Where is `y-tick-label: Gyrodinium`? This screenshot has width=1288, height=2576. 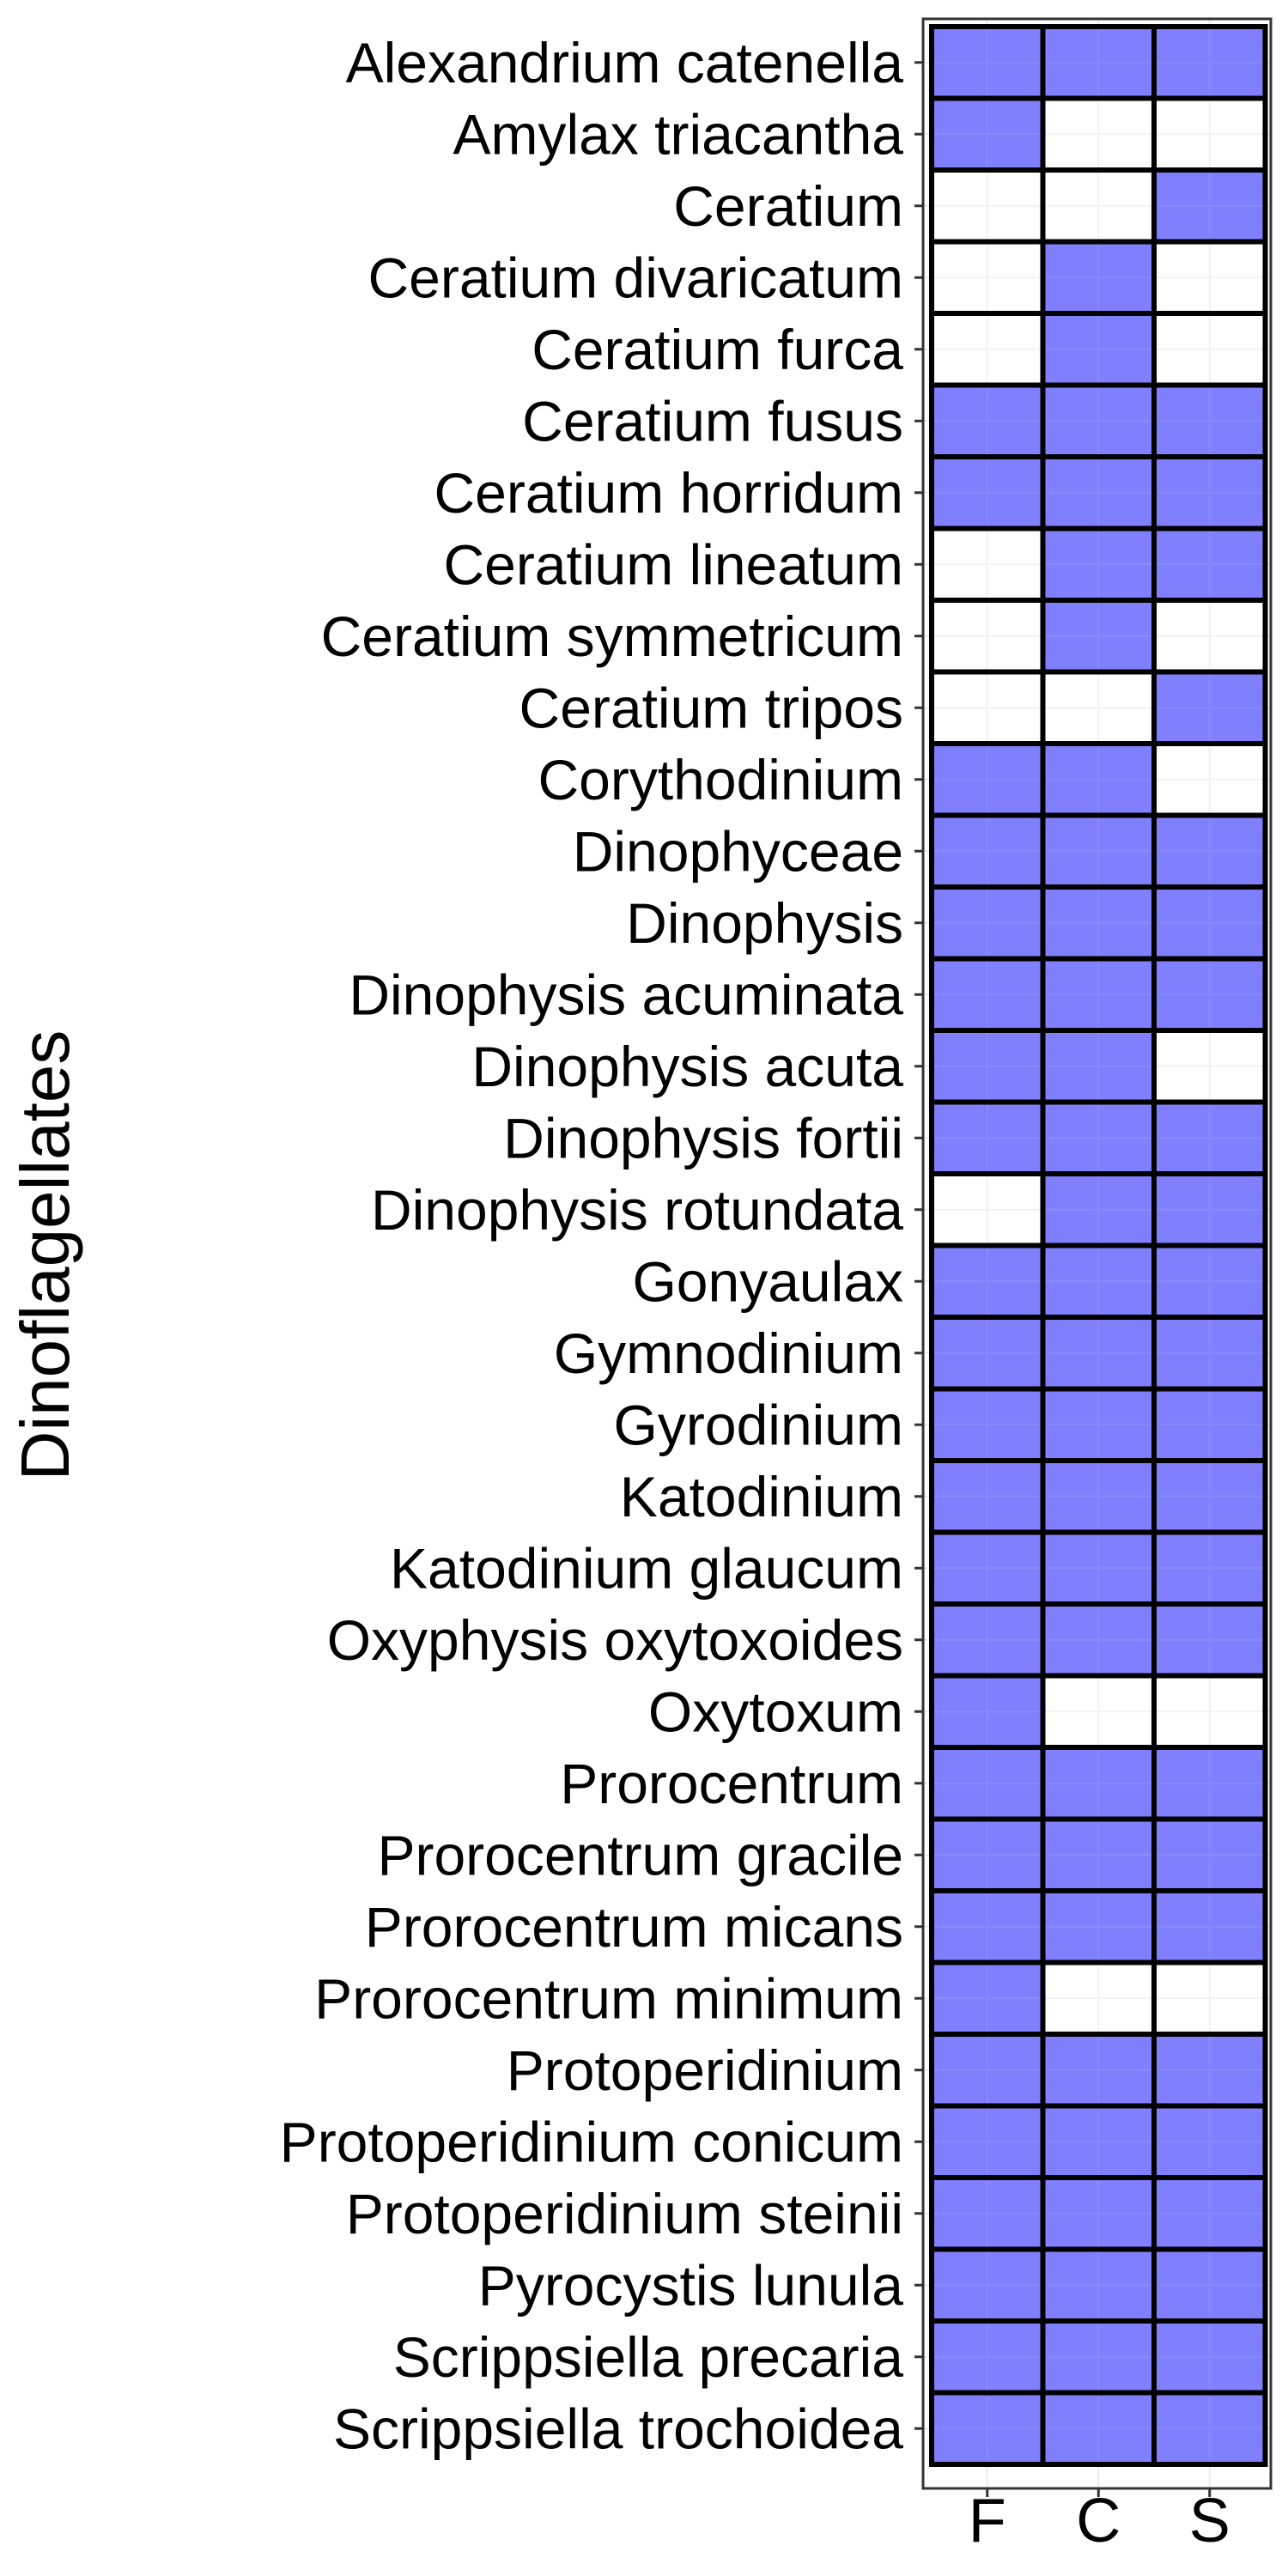
y-tick-label: Gyrodinium is located at coordinates (759, 1425).